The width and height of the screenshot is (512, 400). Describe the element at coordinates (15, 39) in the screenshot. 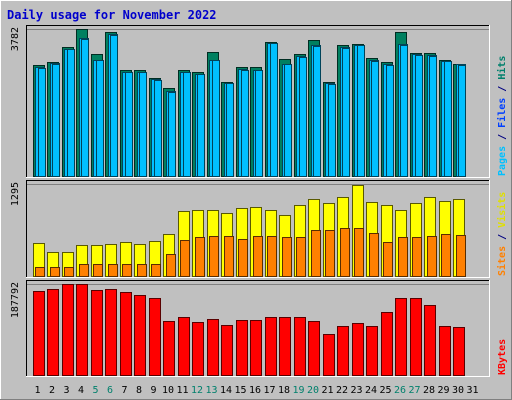

I see `y-max-label: 3782` at that location.